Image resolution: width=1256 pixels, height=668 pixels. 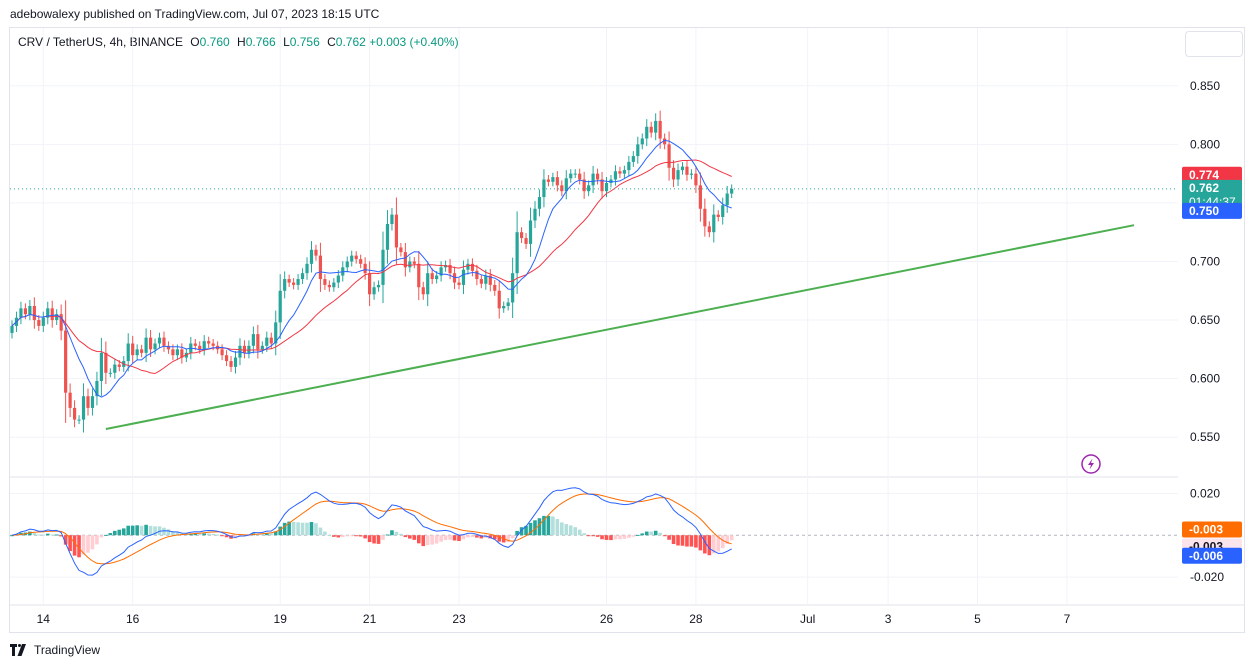 What do you see at coordinates (241, 42) in the screenshot?
I see `high-label: H` at bounding box center [241, 42].